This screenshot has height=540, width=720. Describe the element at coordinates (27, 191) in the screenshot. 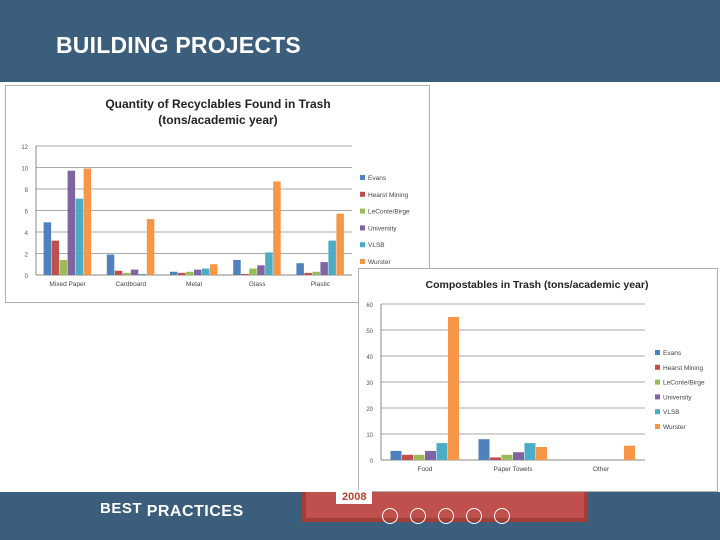

I see `recyclables-ytick: 8` at that location.